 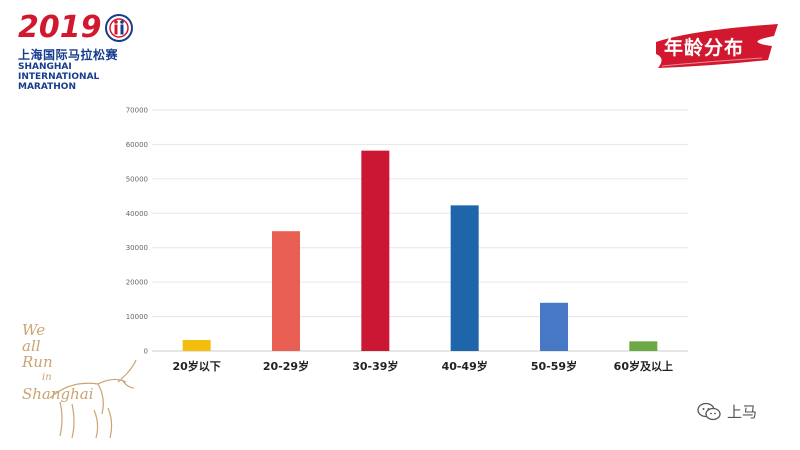 I want to click on calligraphy-line: Run, so click(x=58, y=362).